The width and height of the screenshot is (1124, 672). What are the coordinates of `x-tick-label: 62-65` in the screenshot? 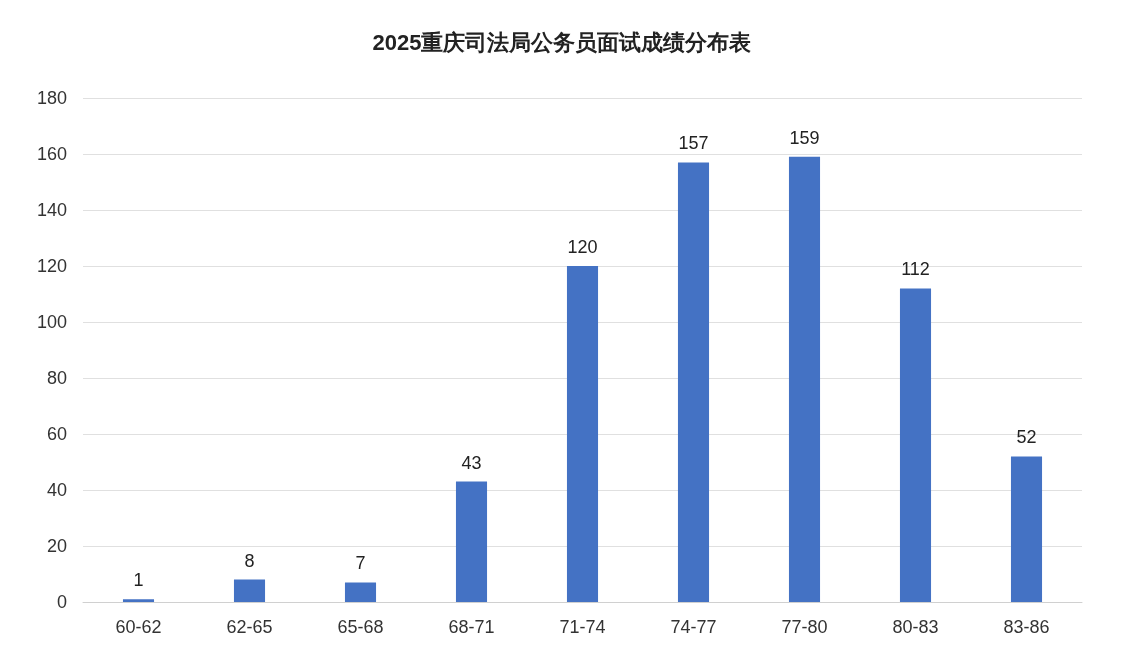 It's located at (249, 627).